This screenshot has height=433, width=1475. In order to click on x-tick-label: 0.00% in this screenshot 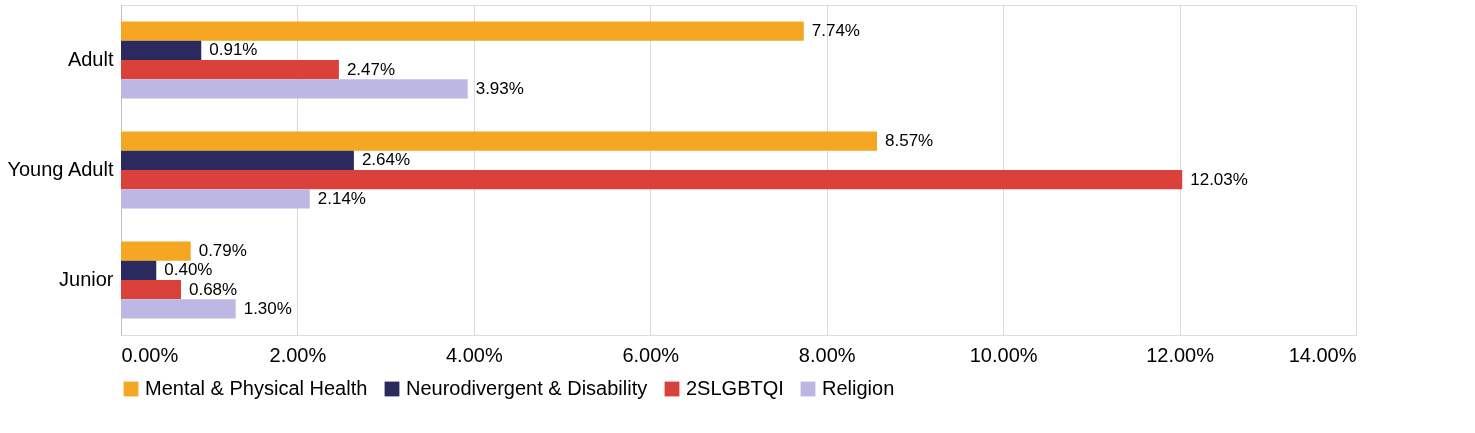, I will do `click(150, 354)`.